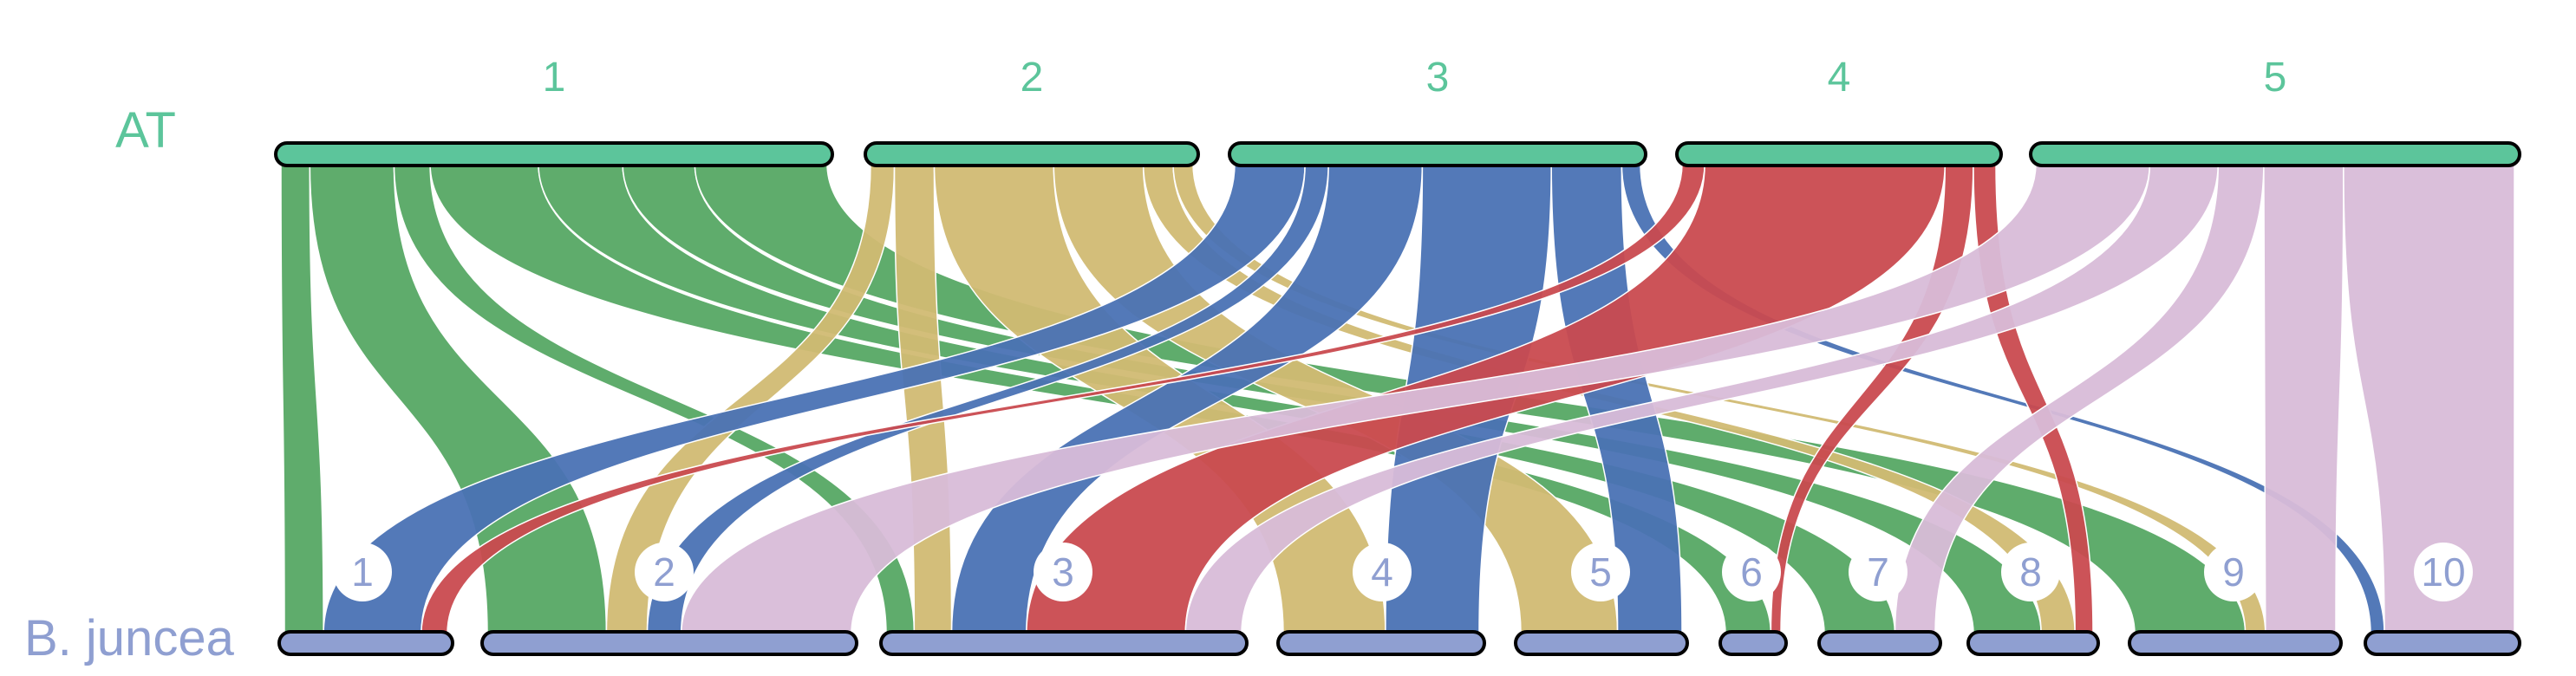  Describe the element at coordinates (2275, 78) in the screenshot. I see `top-chromosome-label-5: 5` at that location.